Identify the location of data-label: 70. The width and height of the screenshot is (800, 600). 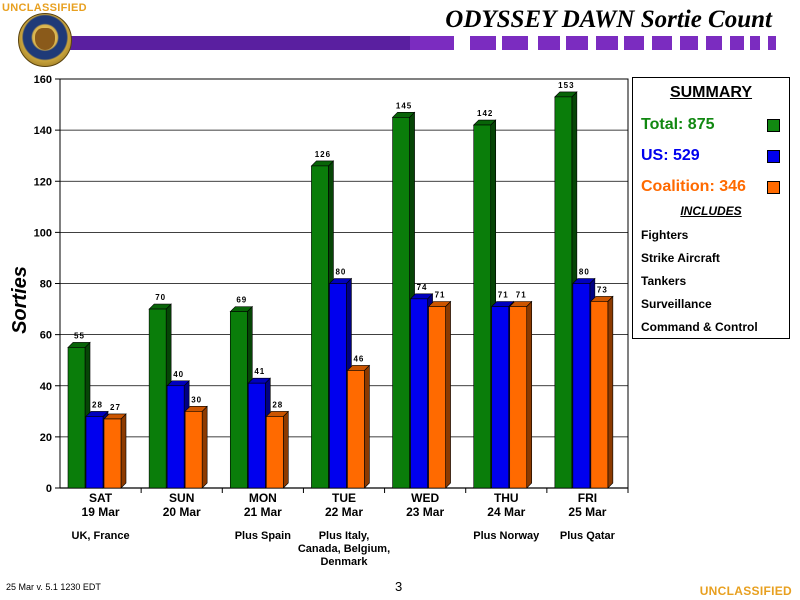
(160, 297).